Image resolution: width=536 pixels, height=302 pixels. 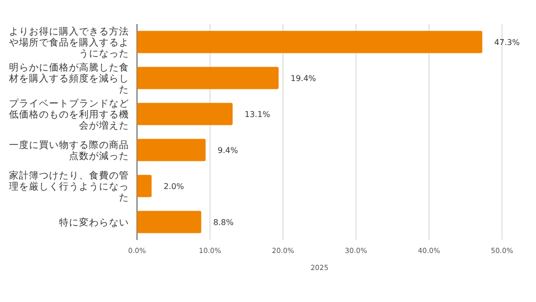 What do you see at coordinates (507, 42) in the screenshot?
I see `text: 47.3%` at bounding box center [507, 42].